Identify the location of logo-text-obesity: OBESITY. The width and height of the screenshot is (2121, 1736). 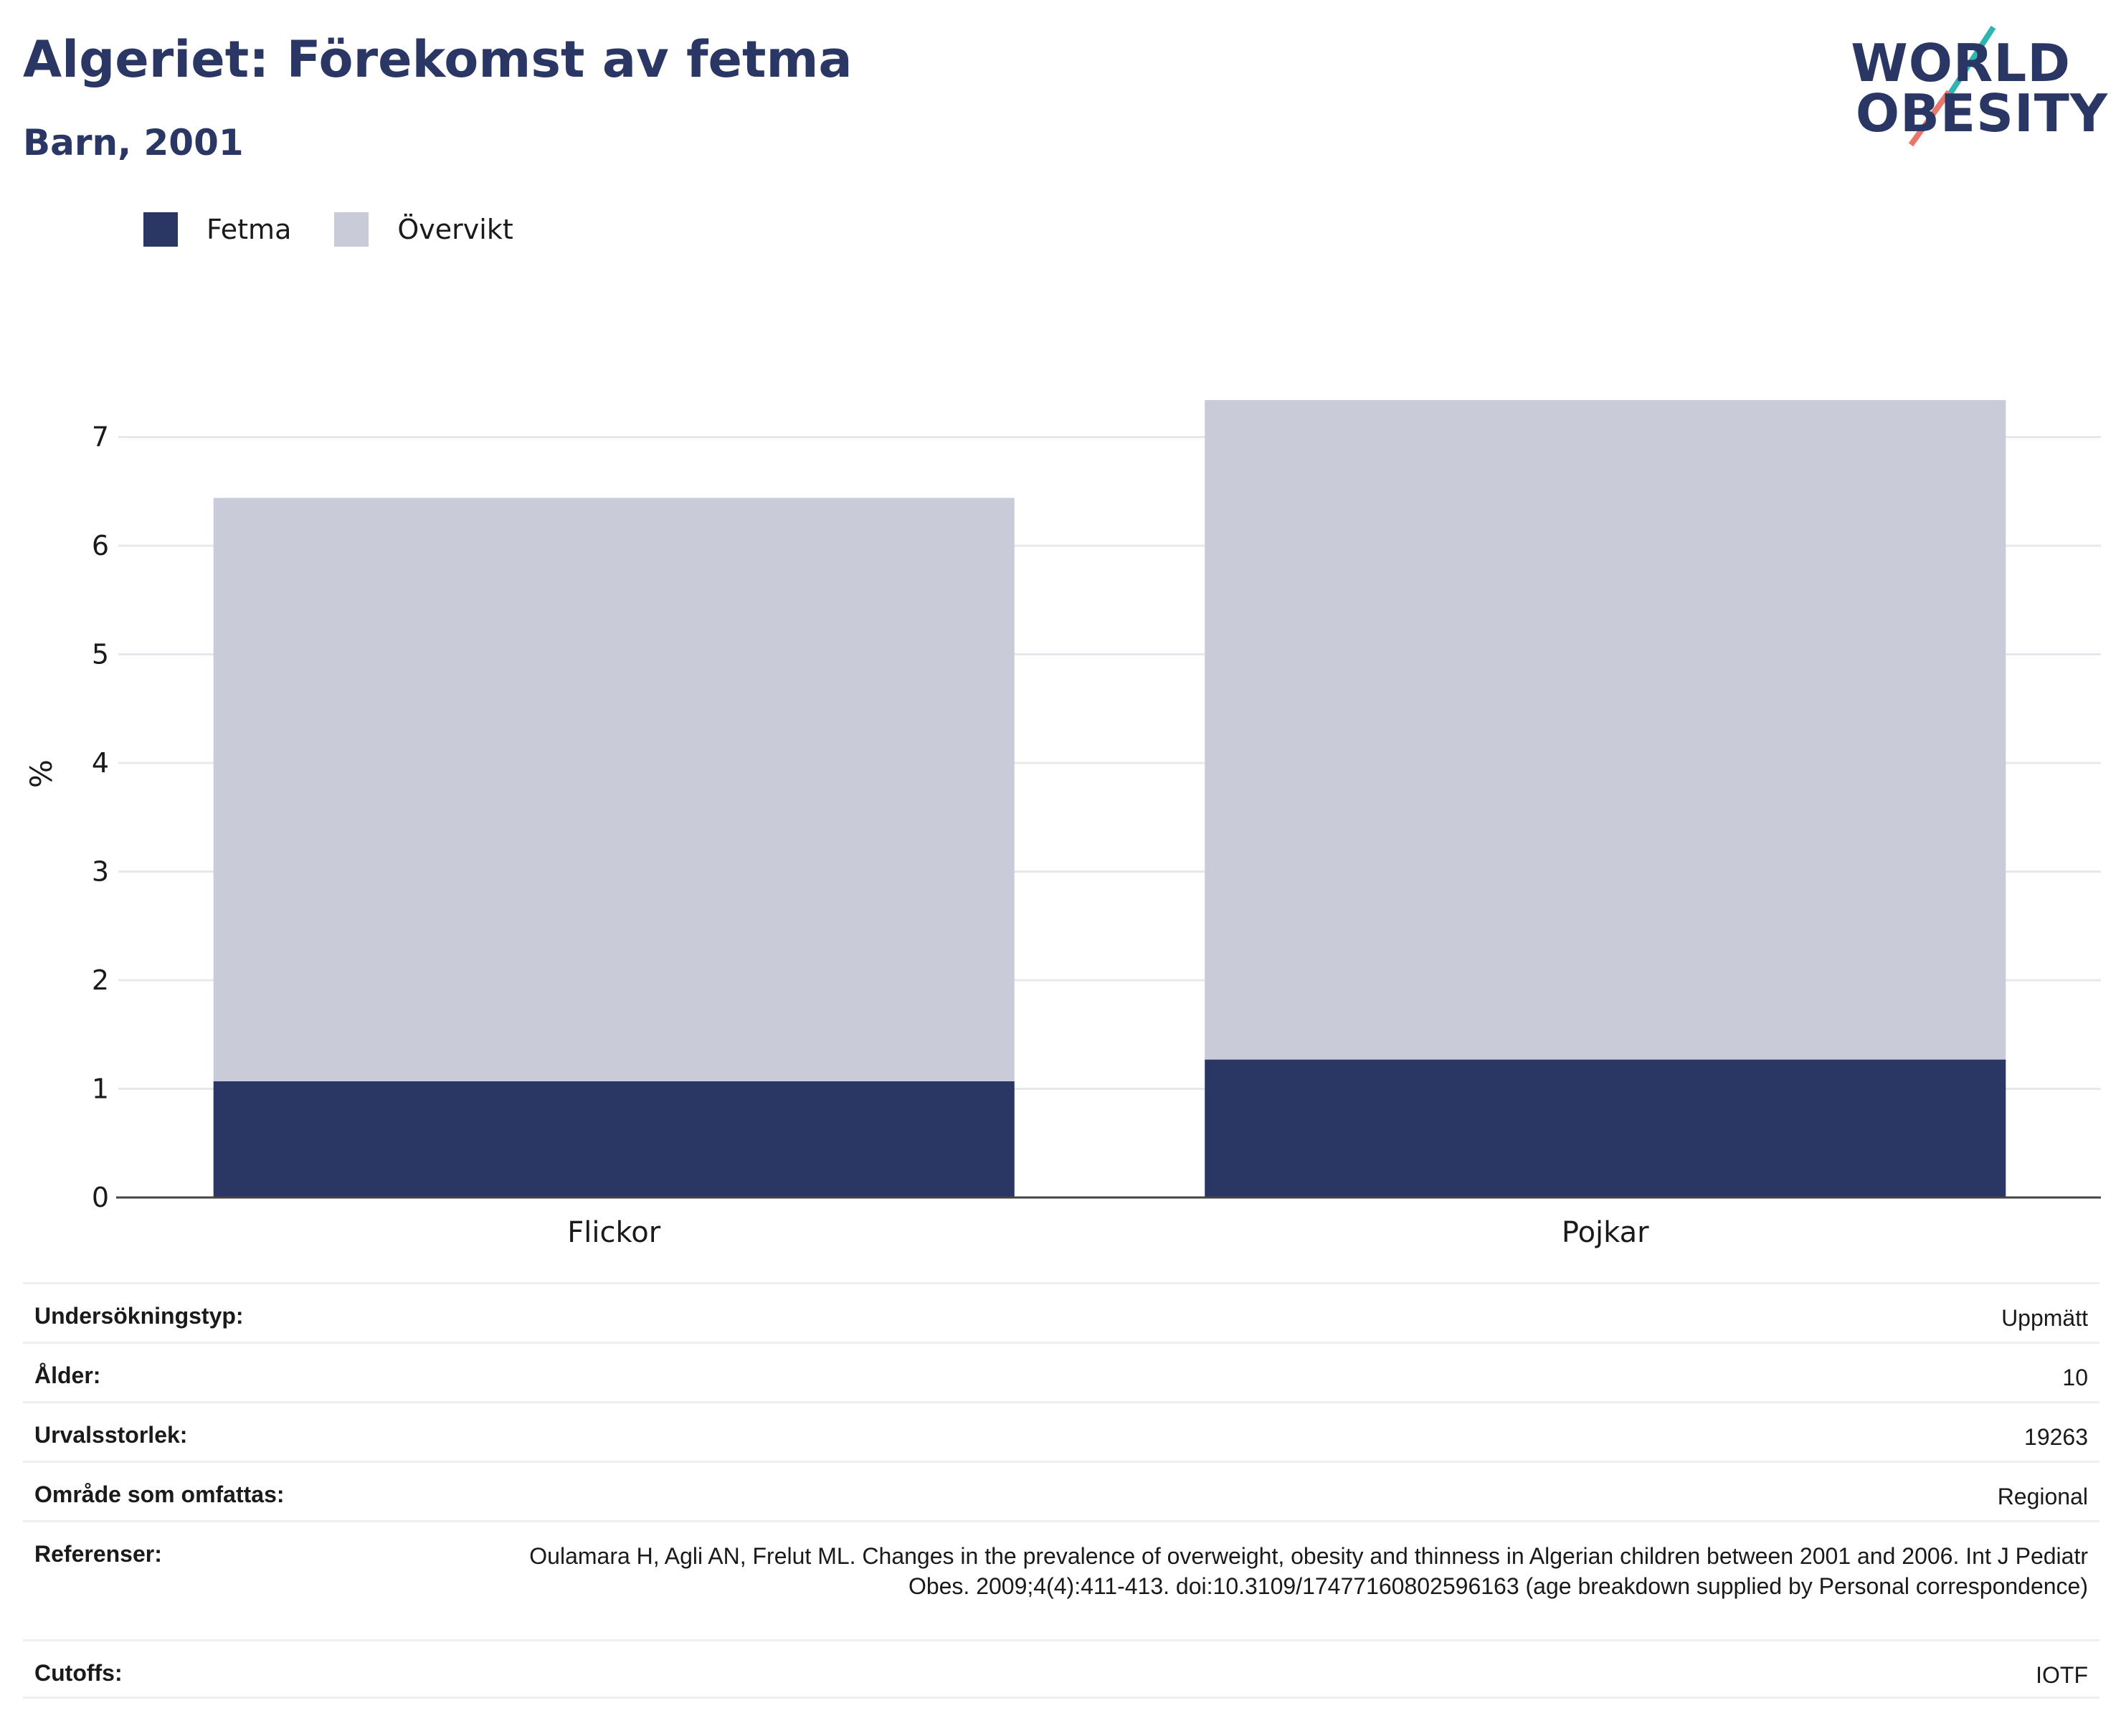
(1981, 113).